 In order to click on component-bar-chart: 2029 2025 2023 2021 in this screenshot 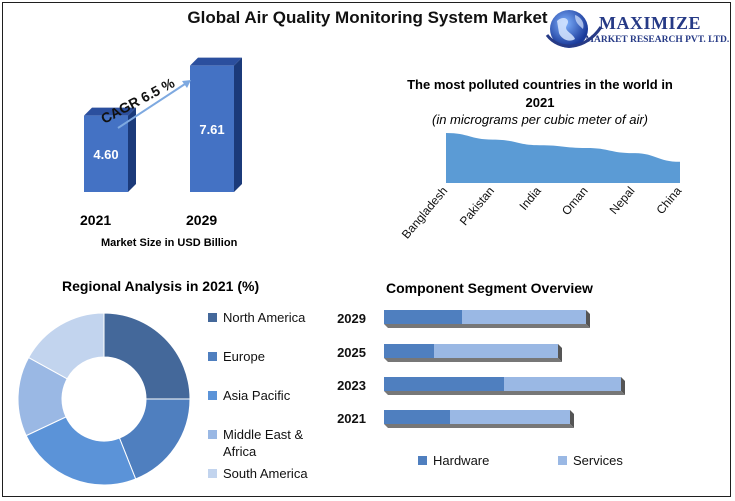, I will do `click(481, 369)`.